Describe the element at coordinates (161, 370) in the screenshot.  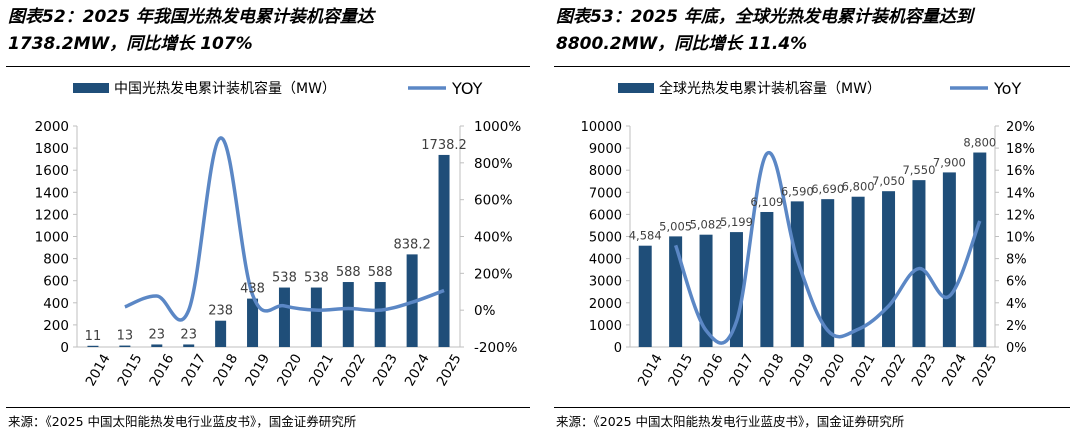
I see `x-tick-label: 2016` at that location.